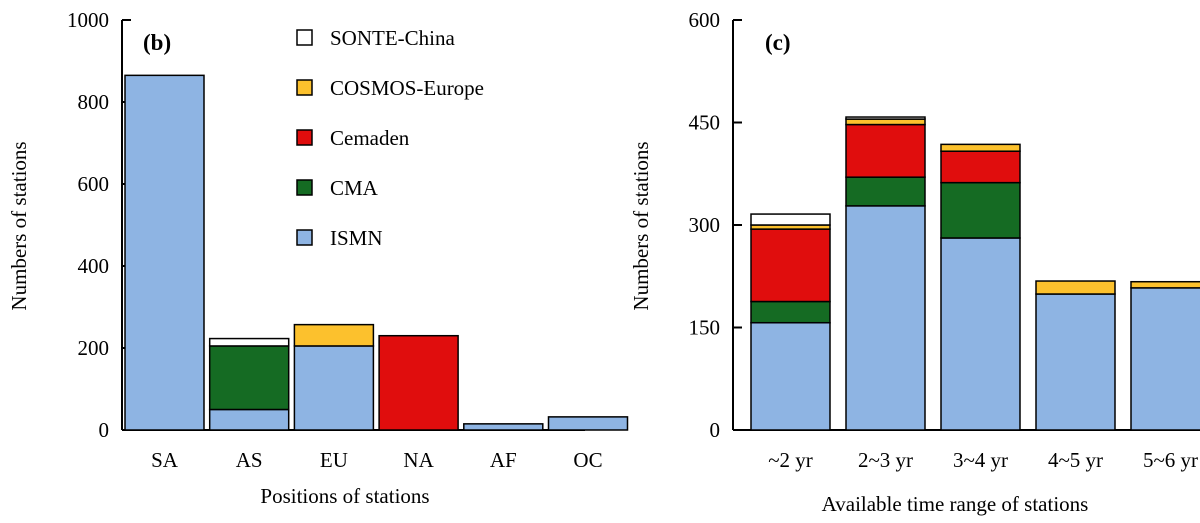 Image resolution: width=1200 pixels, height=523 pixels. I want to click on legend-label: SONTE-China, so click(393, 38).